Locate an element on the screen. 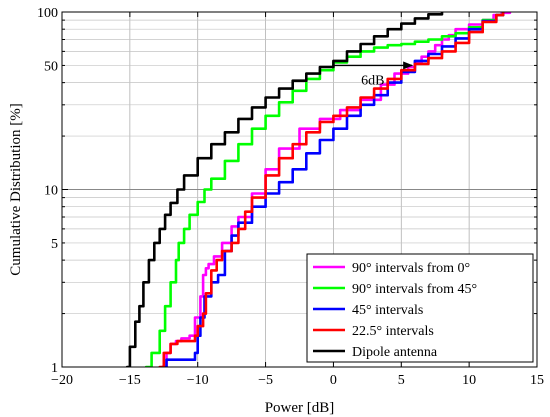 This screenshot has height=417, width=550. annotation: 6dB is located at coordinates (373, 74).